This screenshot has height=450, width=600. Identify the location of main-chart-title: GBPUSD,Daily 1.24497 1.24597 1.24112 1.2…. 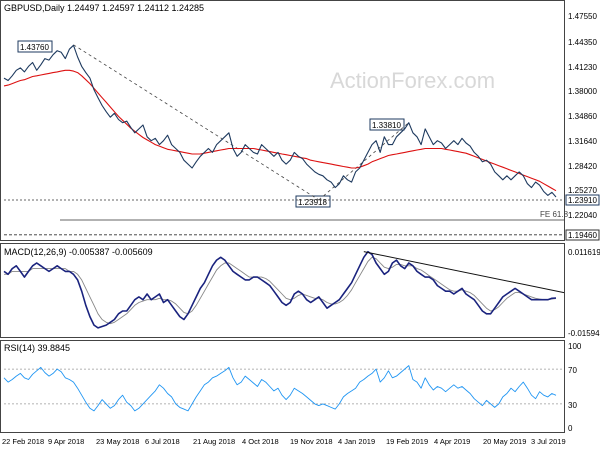
(104, 8).